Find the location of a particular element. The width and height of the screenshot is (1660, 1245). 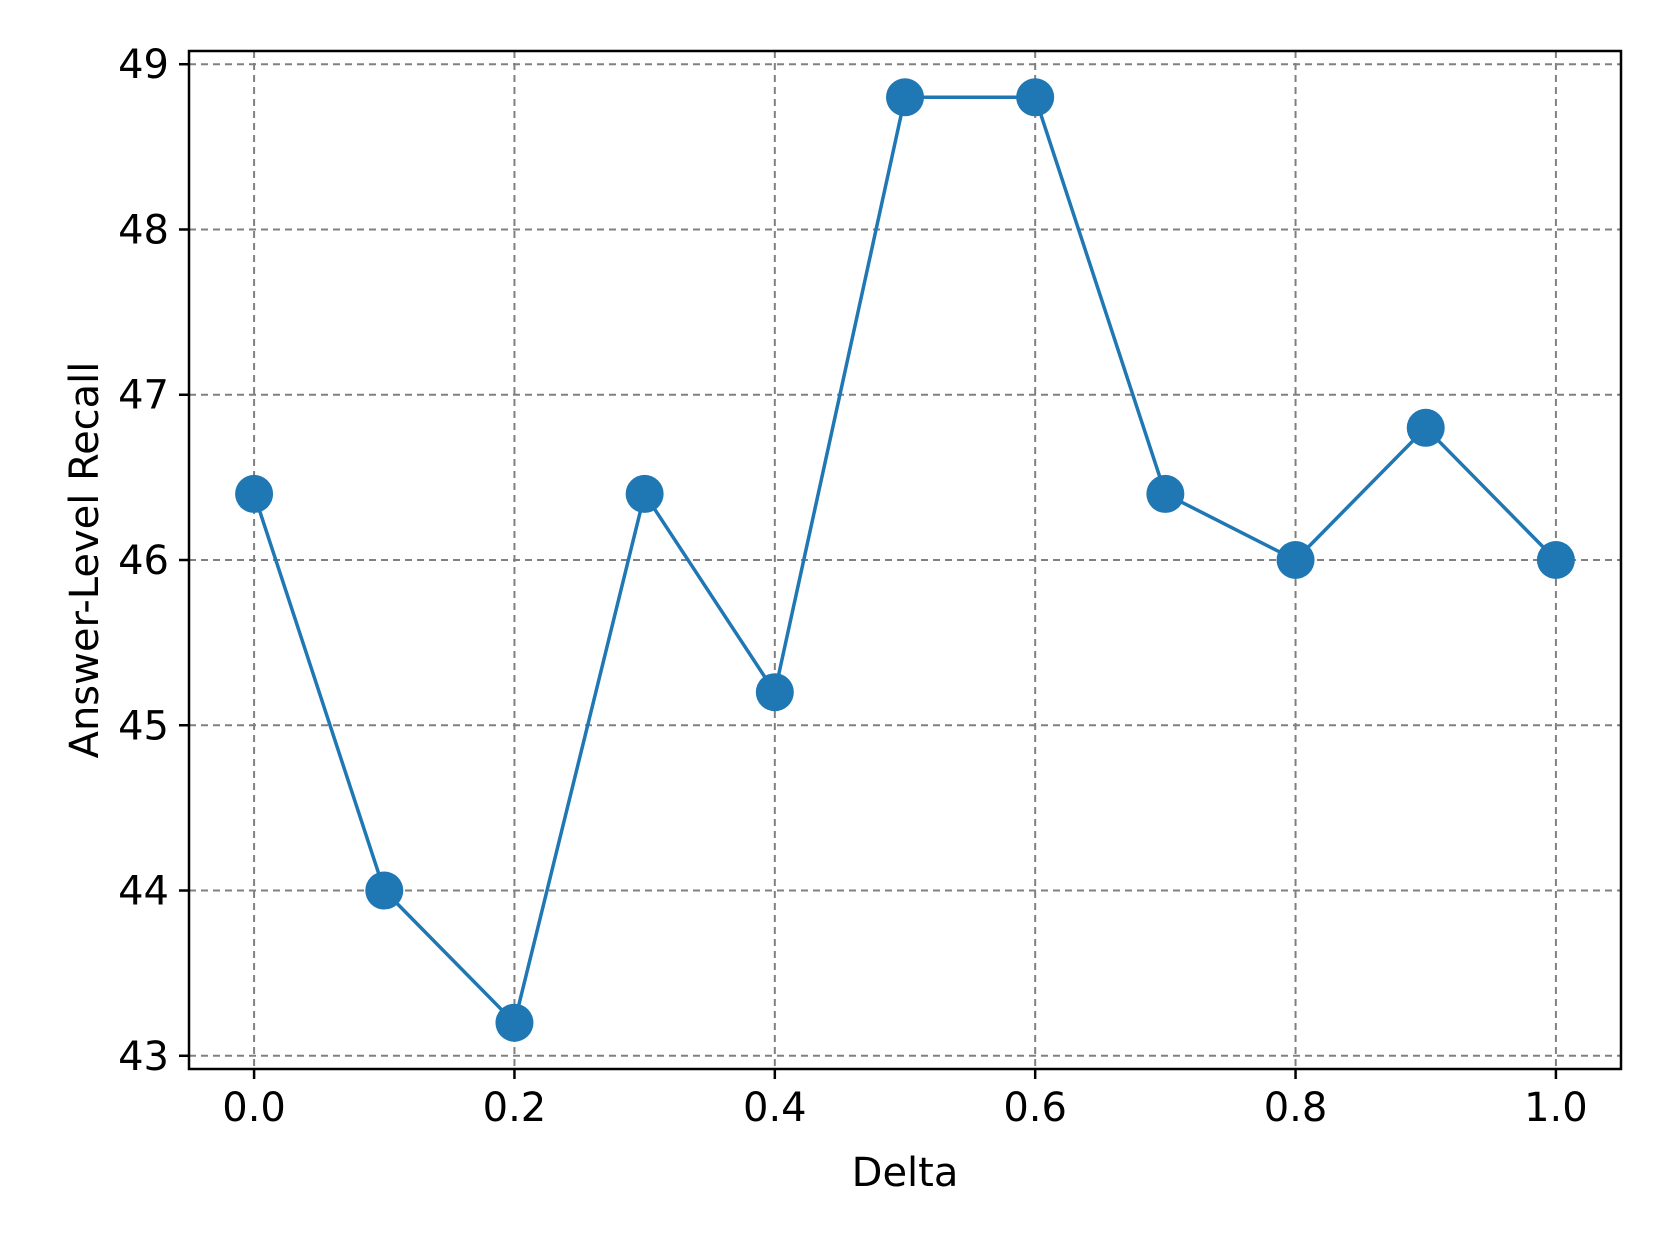

y-tick-label: 44 is located at coordinates (143, 892).